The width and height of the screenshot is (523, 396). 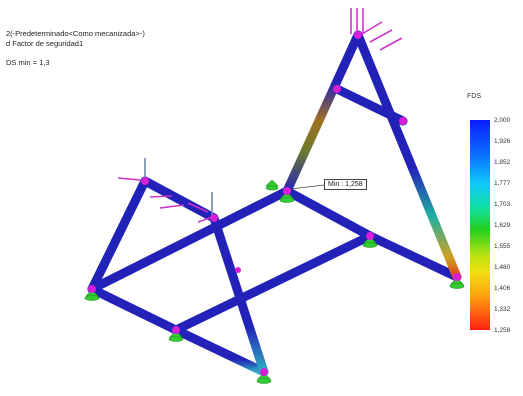 I want to click on legend-tick-label: 1,852, so click(x=502, y=162).